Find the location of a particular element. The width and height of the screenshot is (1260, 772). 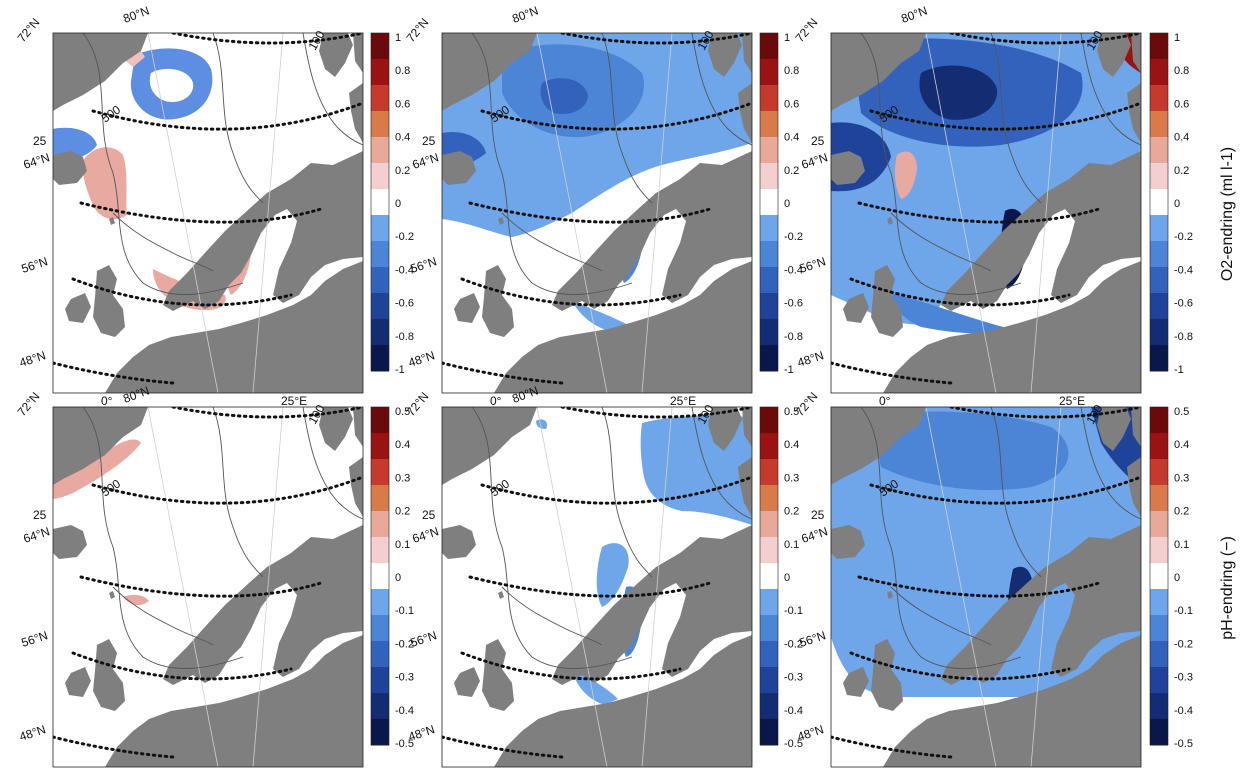

colorbar-o2-1: 1 0.8 0.6 0.4 0.2 0 -0.2 -0.4 -0.6 -0.8 -1 is located at coordinates (392, 204).